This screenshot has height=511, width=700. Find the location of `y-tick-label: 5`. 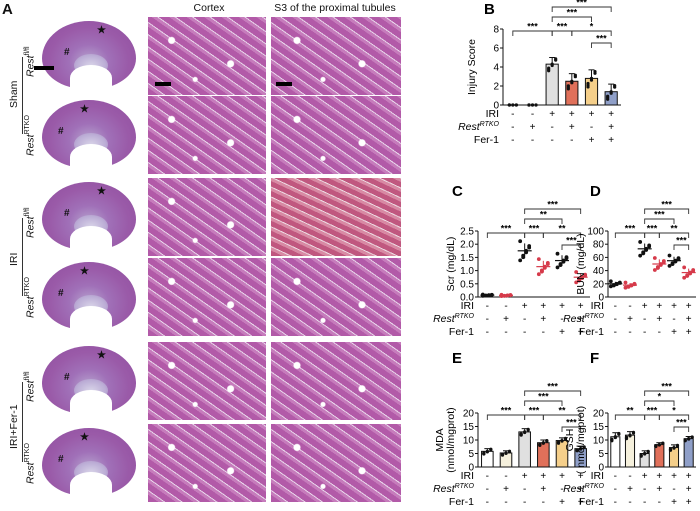

y-tick-label: 5 is located at coordinates (601, 454).